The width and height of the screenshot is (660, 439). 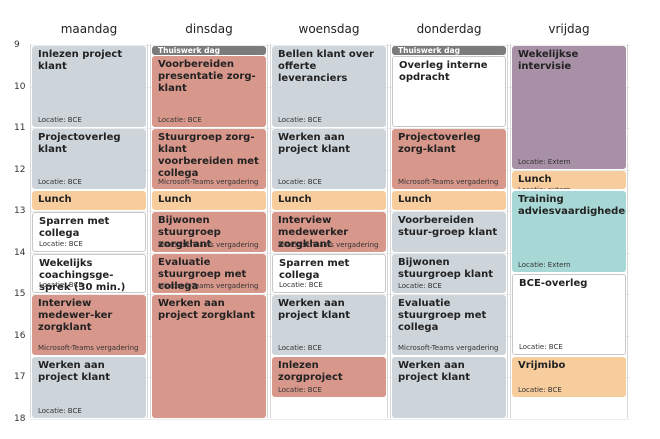 I want to click on event-title: Werken aan project zorgklant, so click(x=206, y=309).